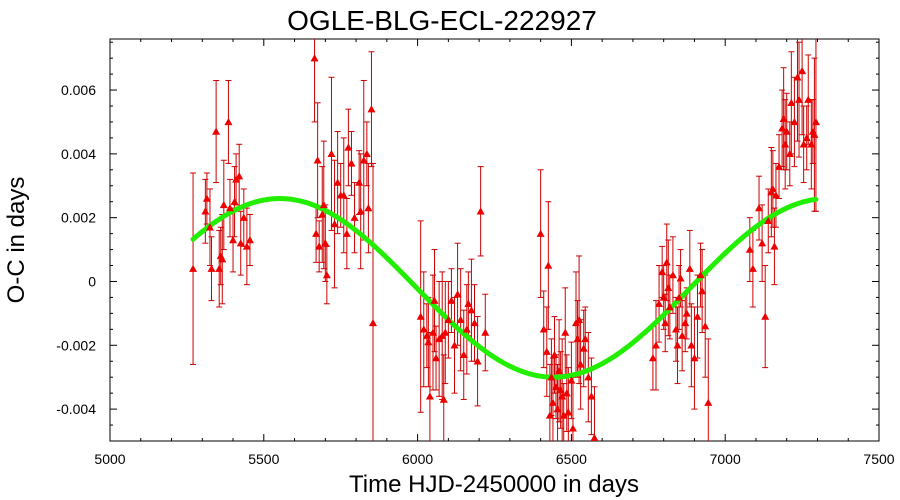  Describe the element at coordinates (417, 459) in the screenshot. I see `x-tick-label: 6000` at that location.